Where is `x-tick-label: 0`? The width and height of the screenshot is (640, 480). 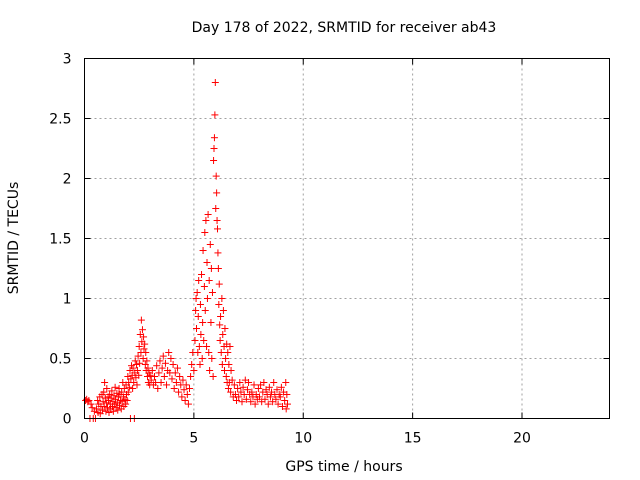 x-tick-label: 0 is located at coordinates (84, 439).